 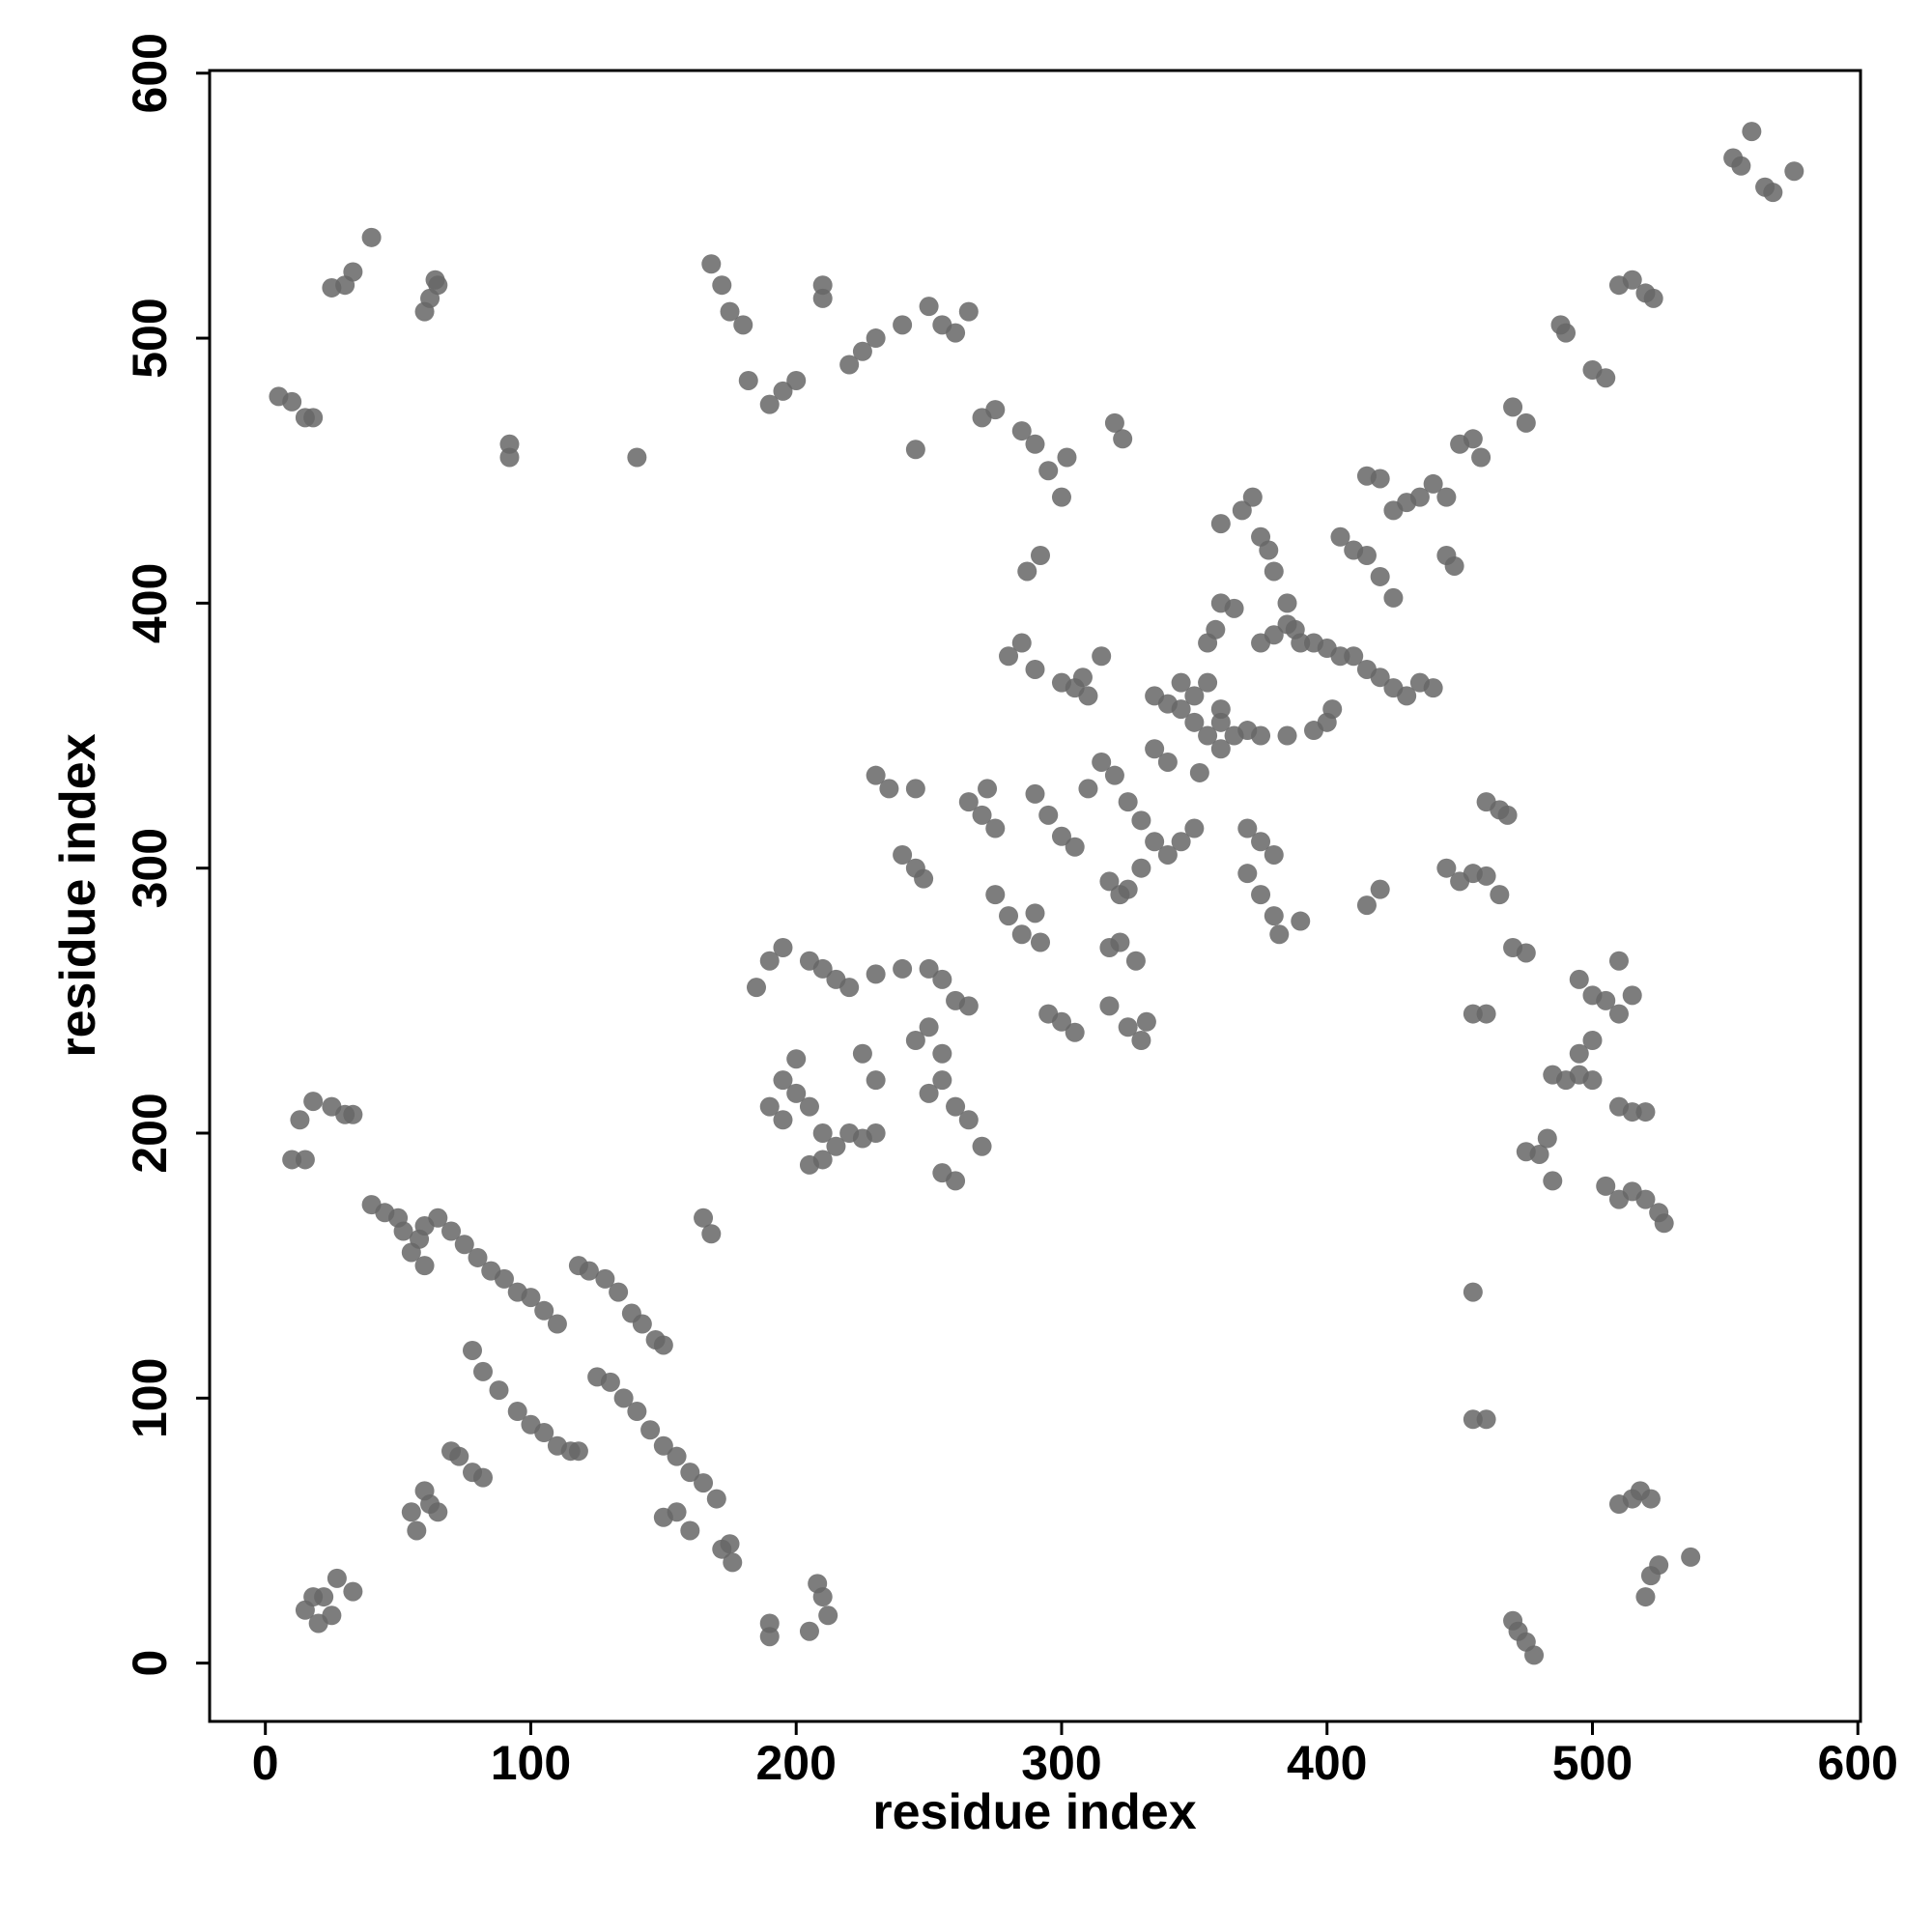 I want to click on y-axis-label: residue index, so click(x=78, y=895).